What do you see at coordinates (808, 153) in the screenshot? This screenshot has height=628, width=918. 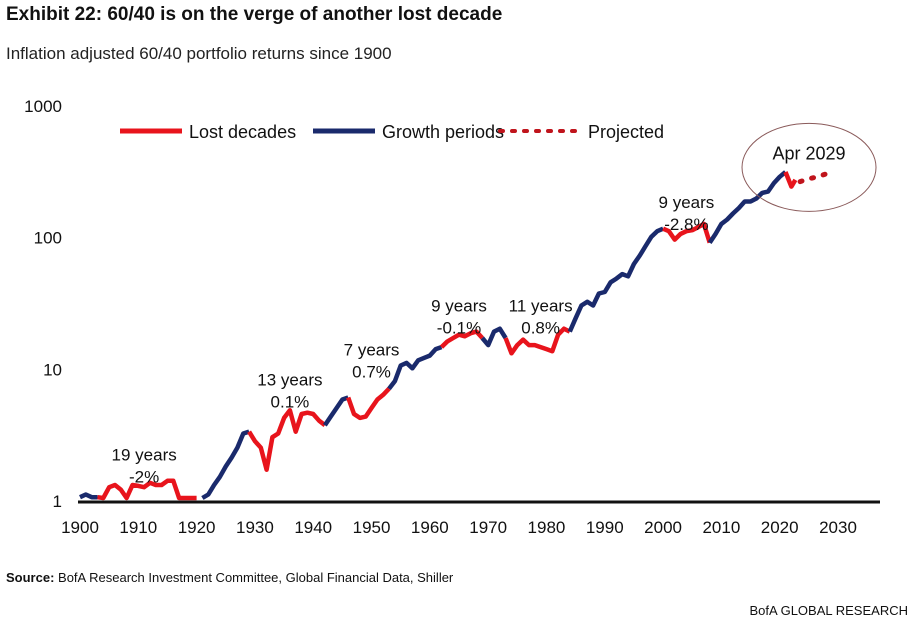 I see `callout-label: Apr 2029` at bounding box center [808, 153].